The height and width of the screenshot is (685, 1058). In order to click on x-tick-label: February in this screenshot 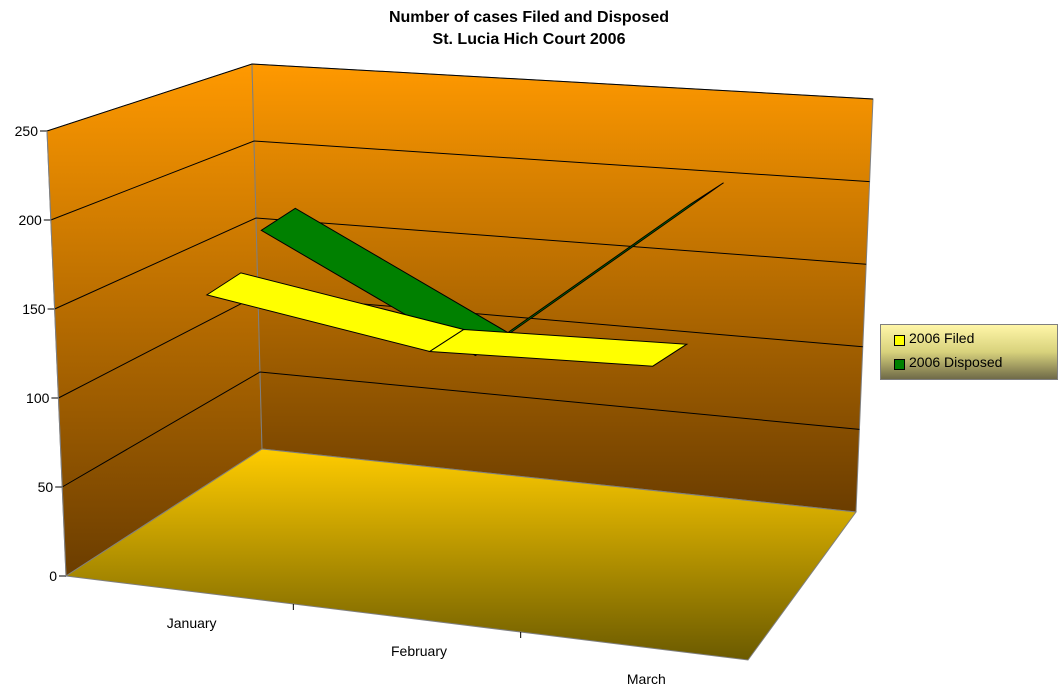, I will do `click(419, 651)`.